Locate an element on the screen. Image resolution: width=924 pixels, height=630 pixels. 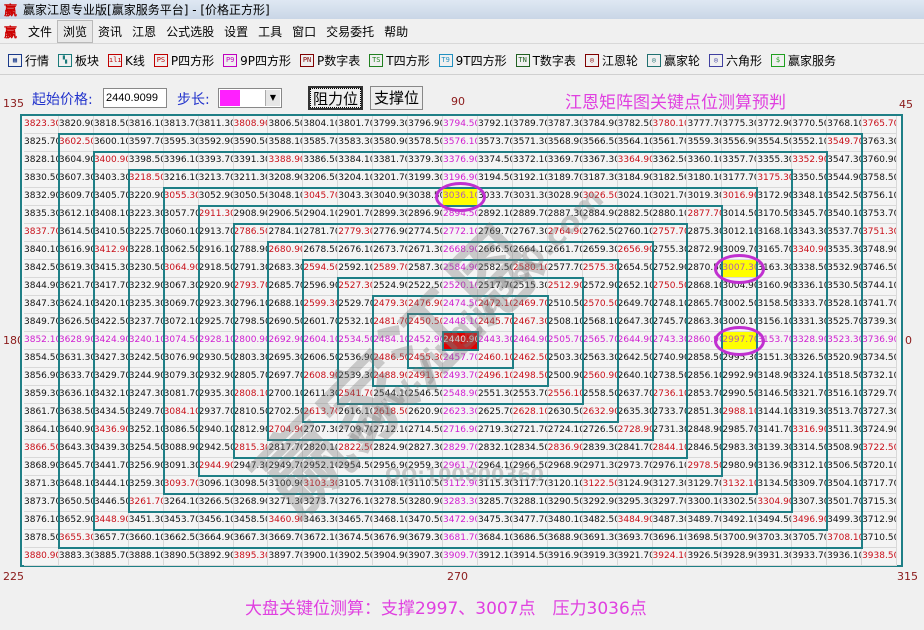
matrix-cell: 2498.50 is located at coordinates (530, 377).